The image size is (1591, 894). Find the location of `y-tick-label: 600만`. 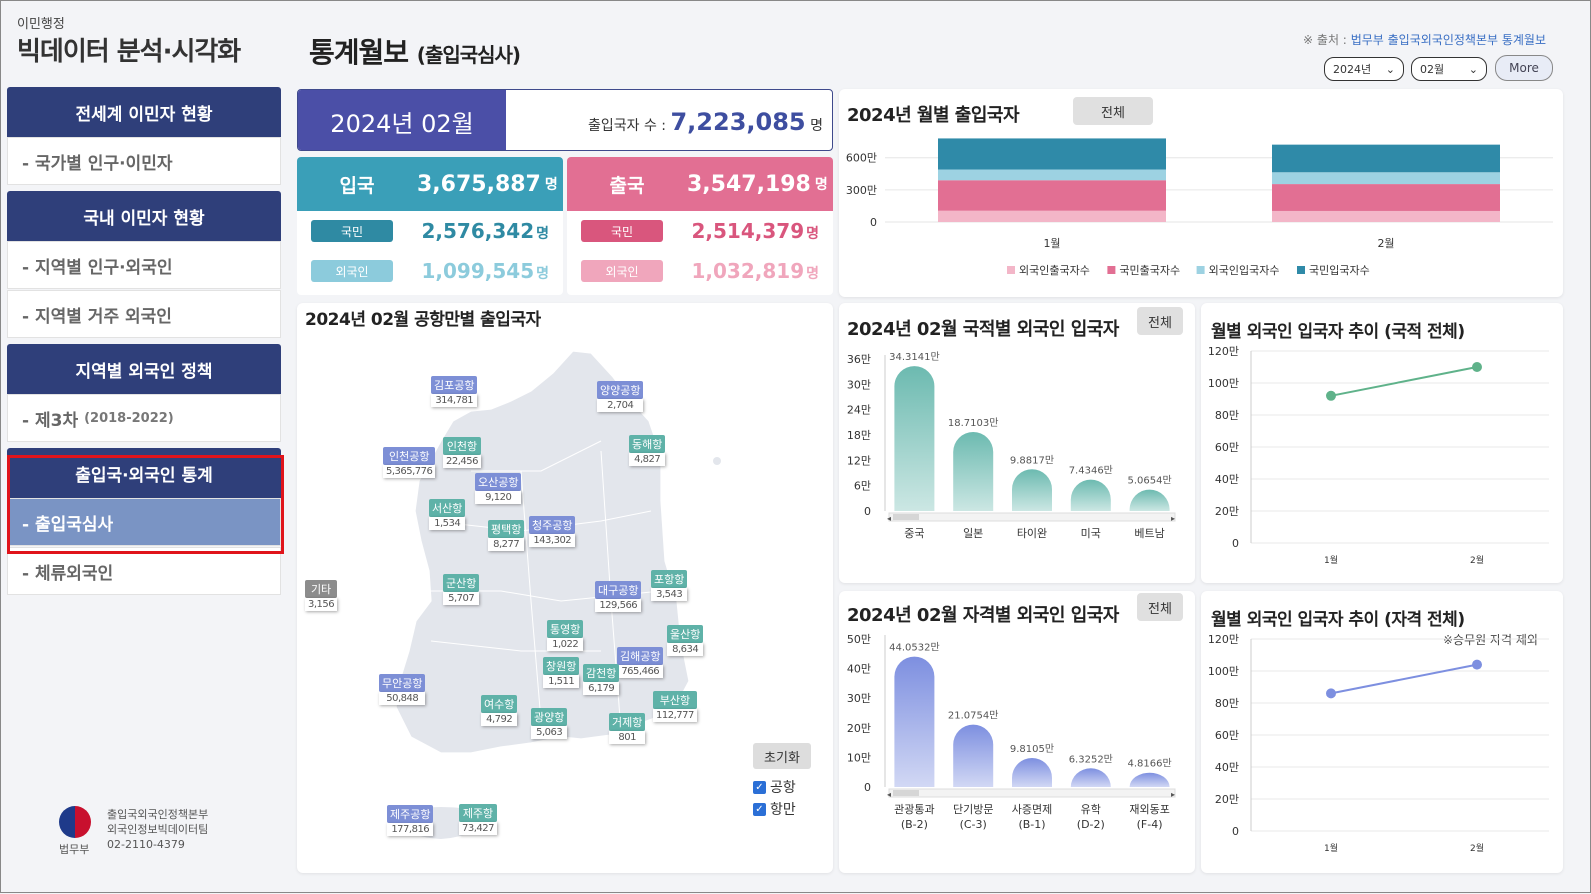

y-tick-label: 600만 is located at coordinates (861, 158).